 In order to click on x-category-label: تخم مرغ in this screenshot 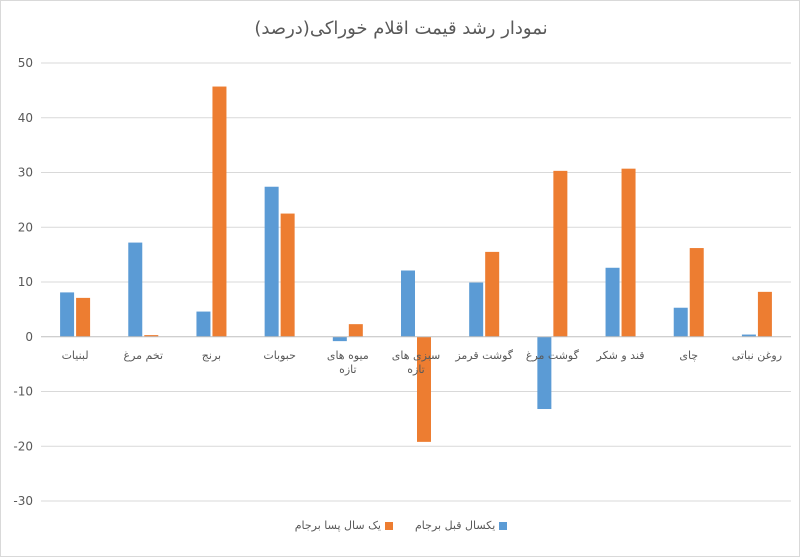, I will do `click(144, 355)`.